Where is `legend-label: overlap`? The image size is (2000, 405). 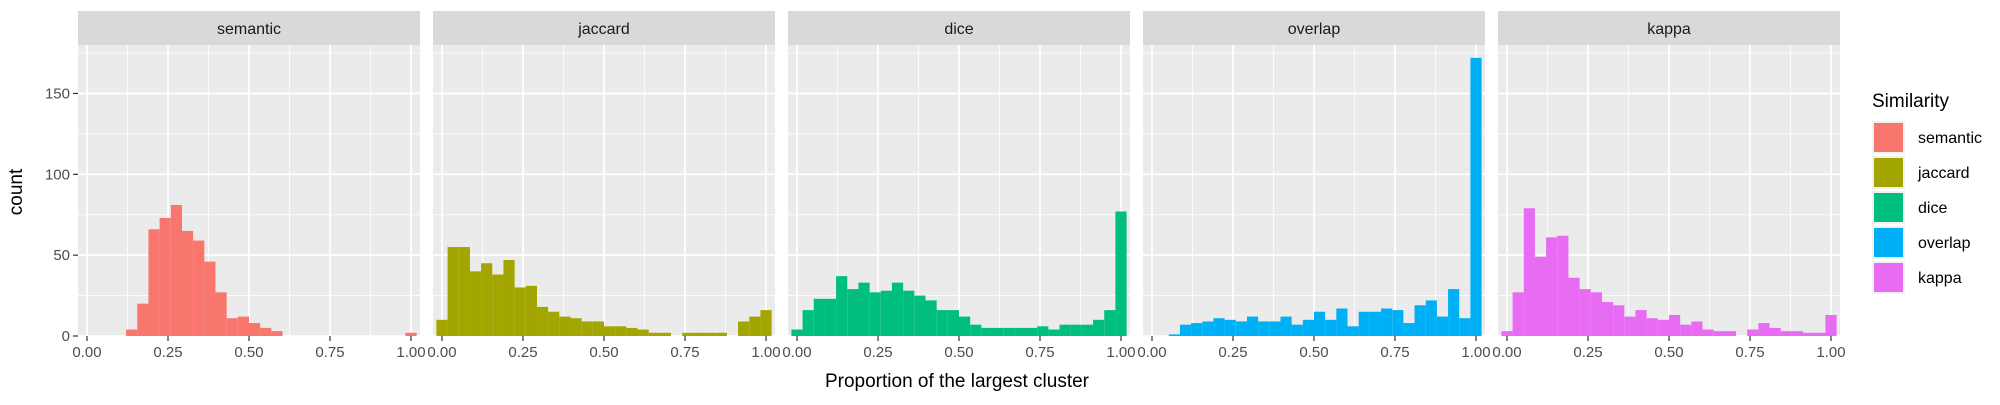 legend-label: overlap is located at coordinates (1944, 243).